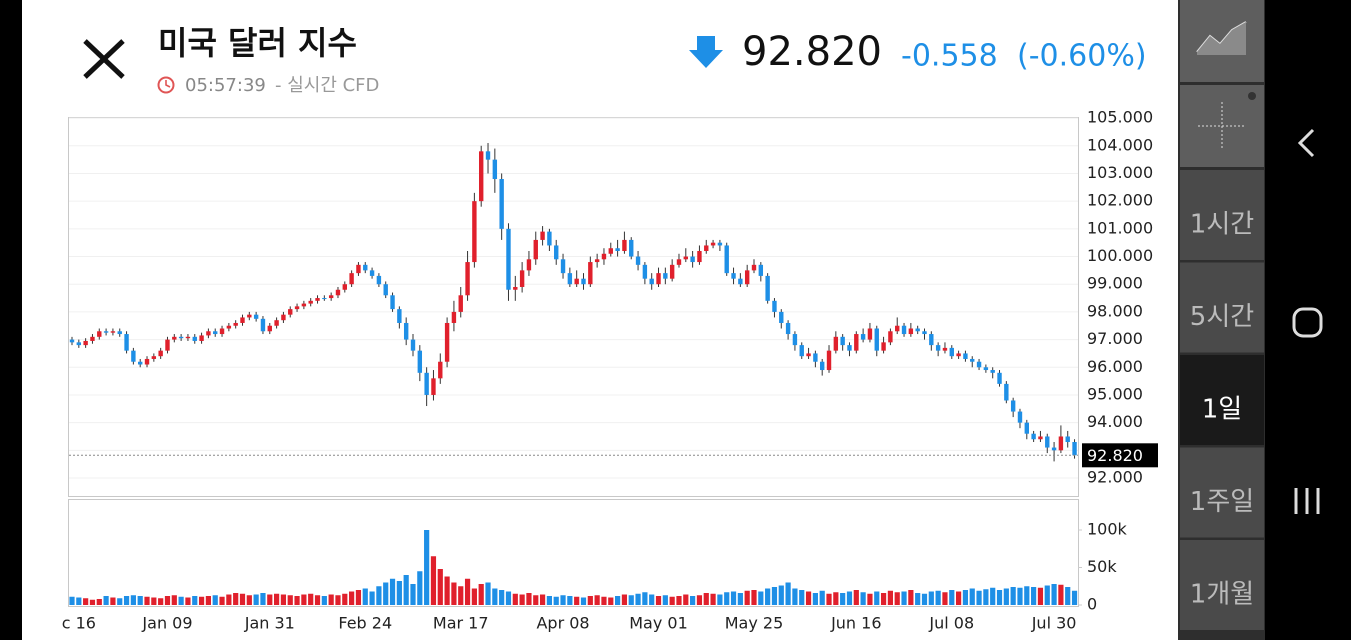 The image size is (1351, 640). Describe the element at coordinates (1222, 307) in the screenshot. I see `timeframe-button: 5시간` at that location.